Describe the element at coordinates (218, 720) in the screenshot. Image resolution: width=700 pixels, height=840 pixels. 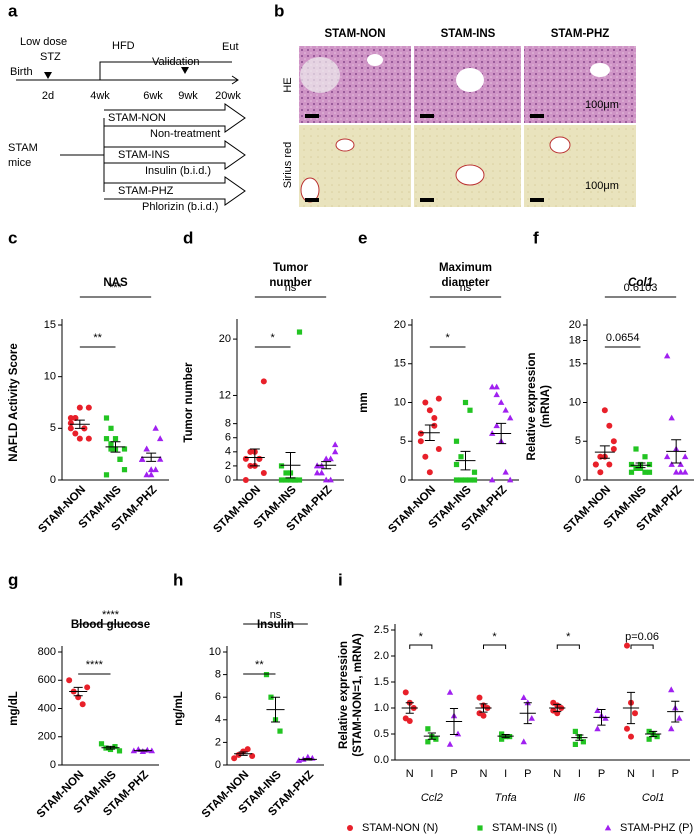
I see `y-tick-label: 4` at that location.